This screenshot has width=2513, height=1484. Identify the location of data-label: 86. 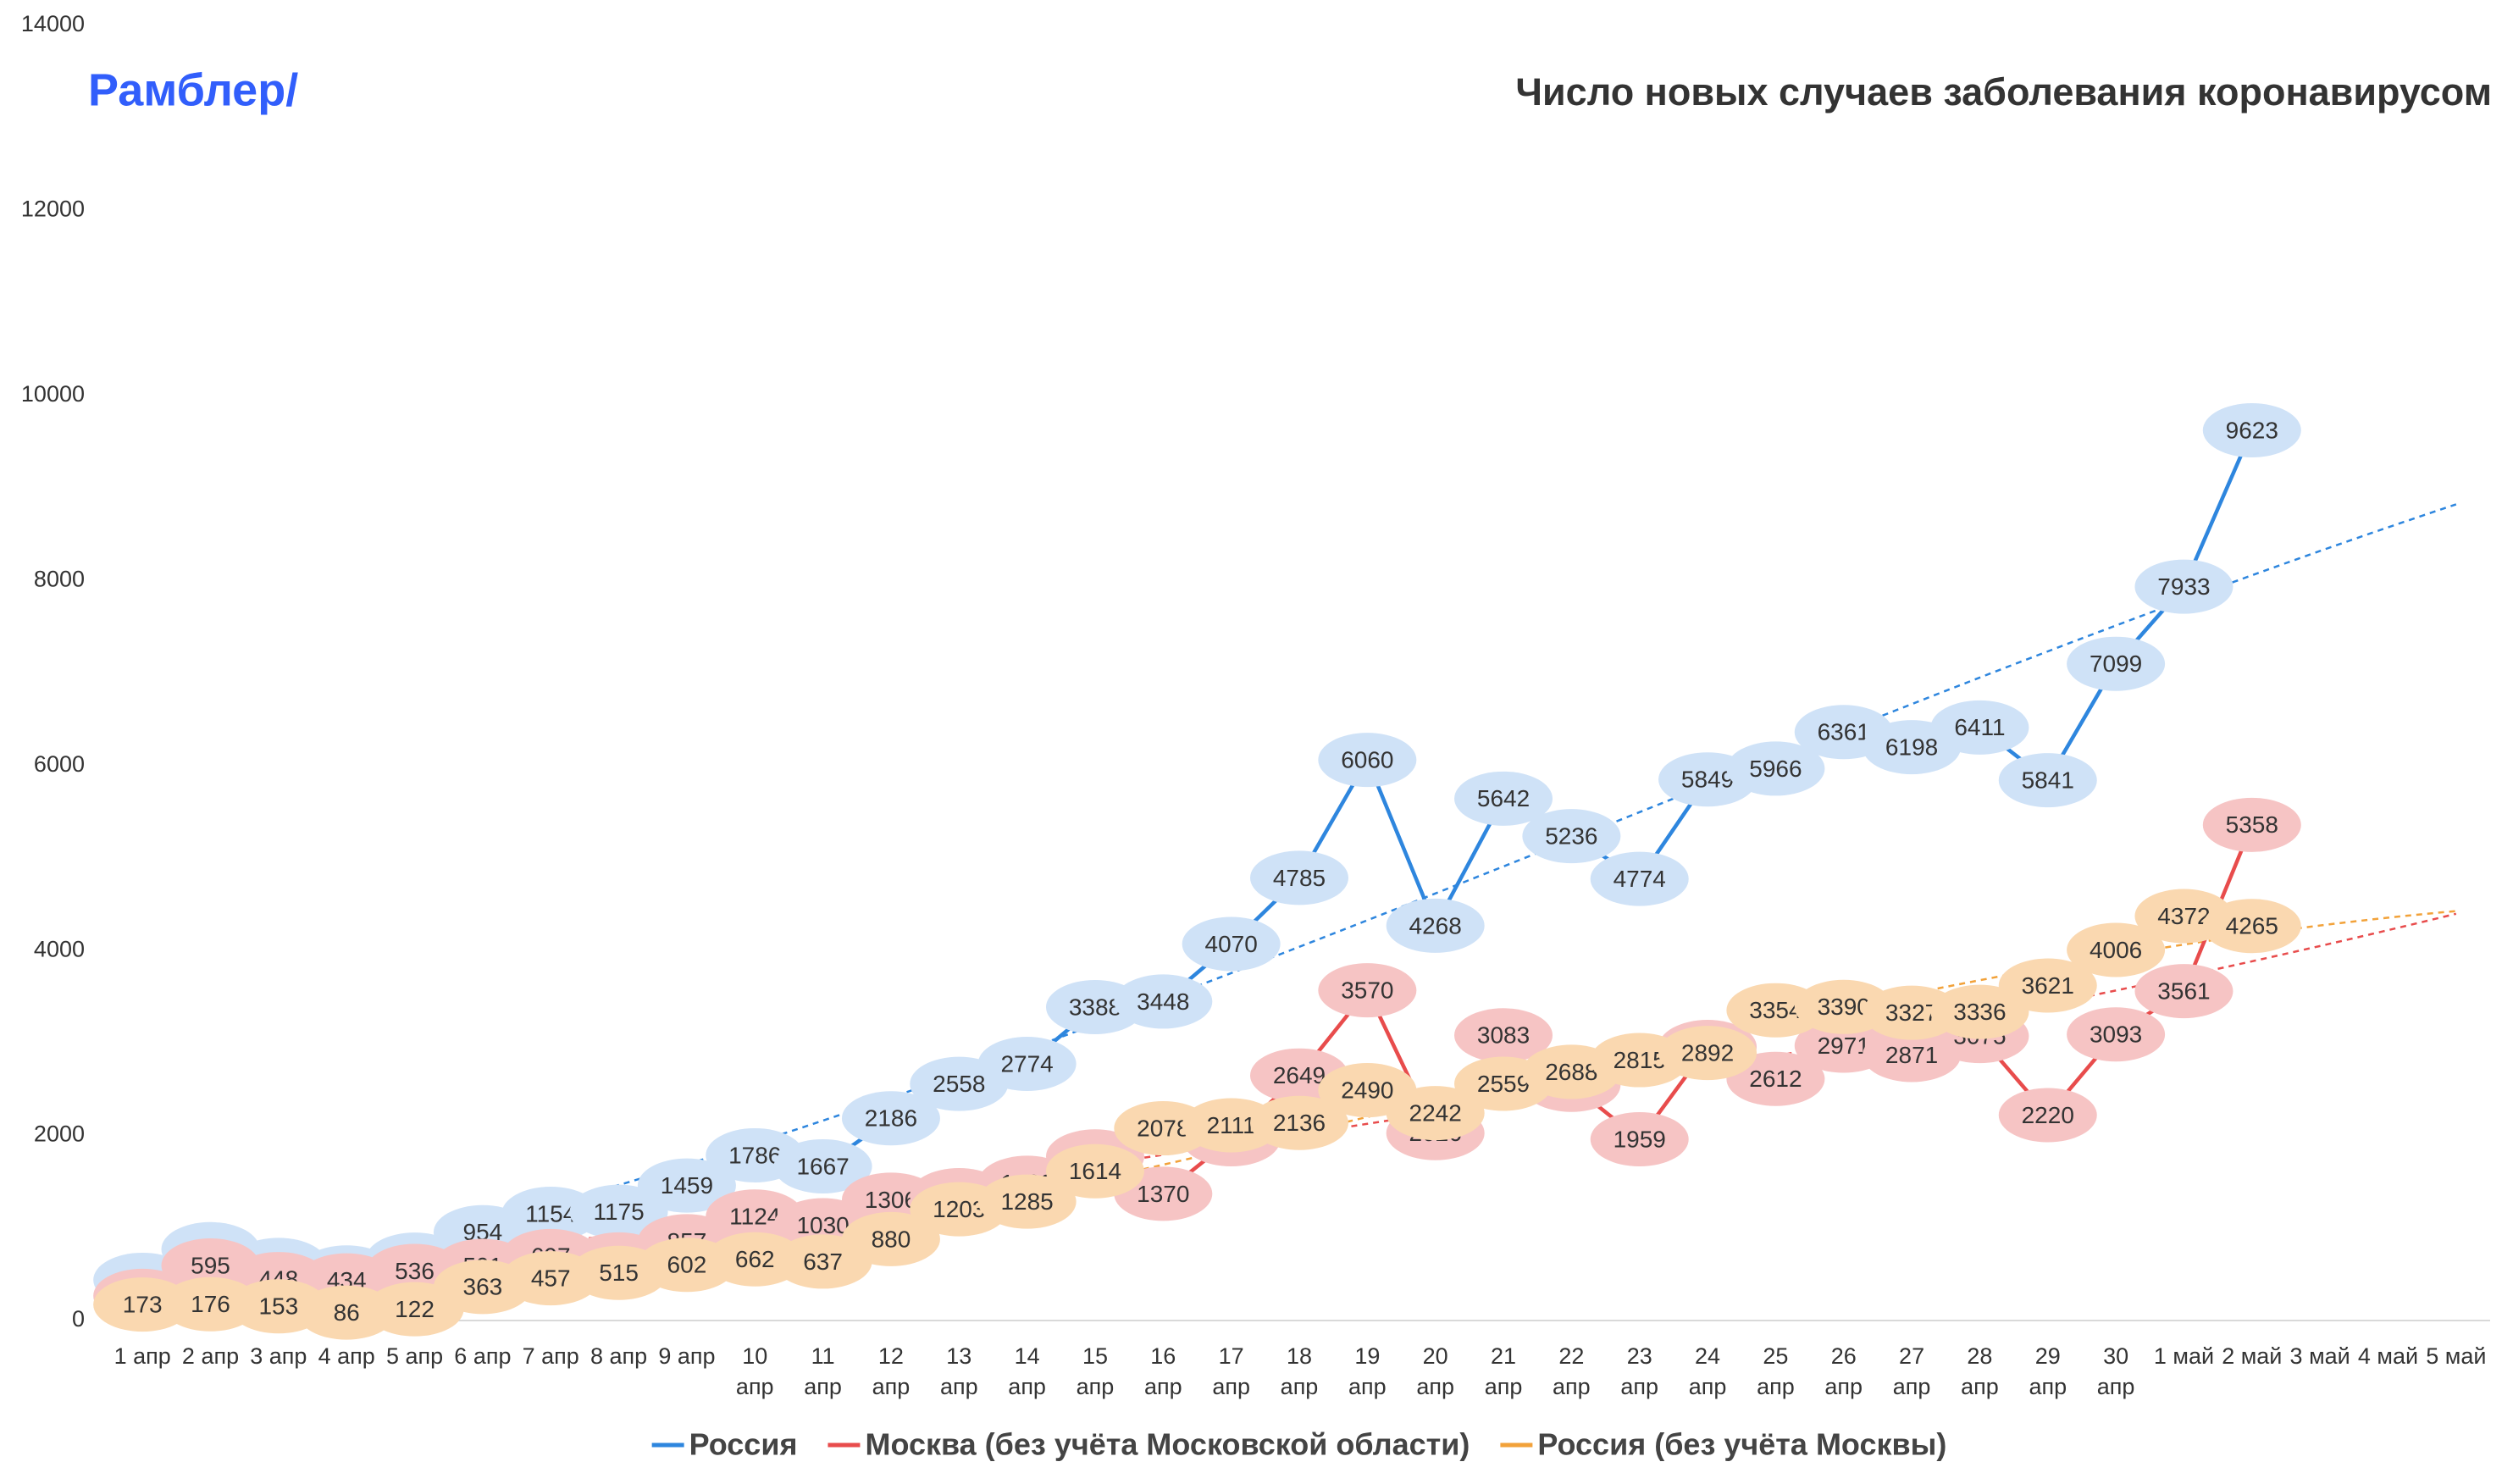
(347, 1312).